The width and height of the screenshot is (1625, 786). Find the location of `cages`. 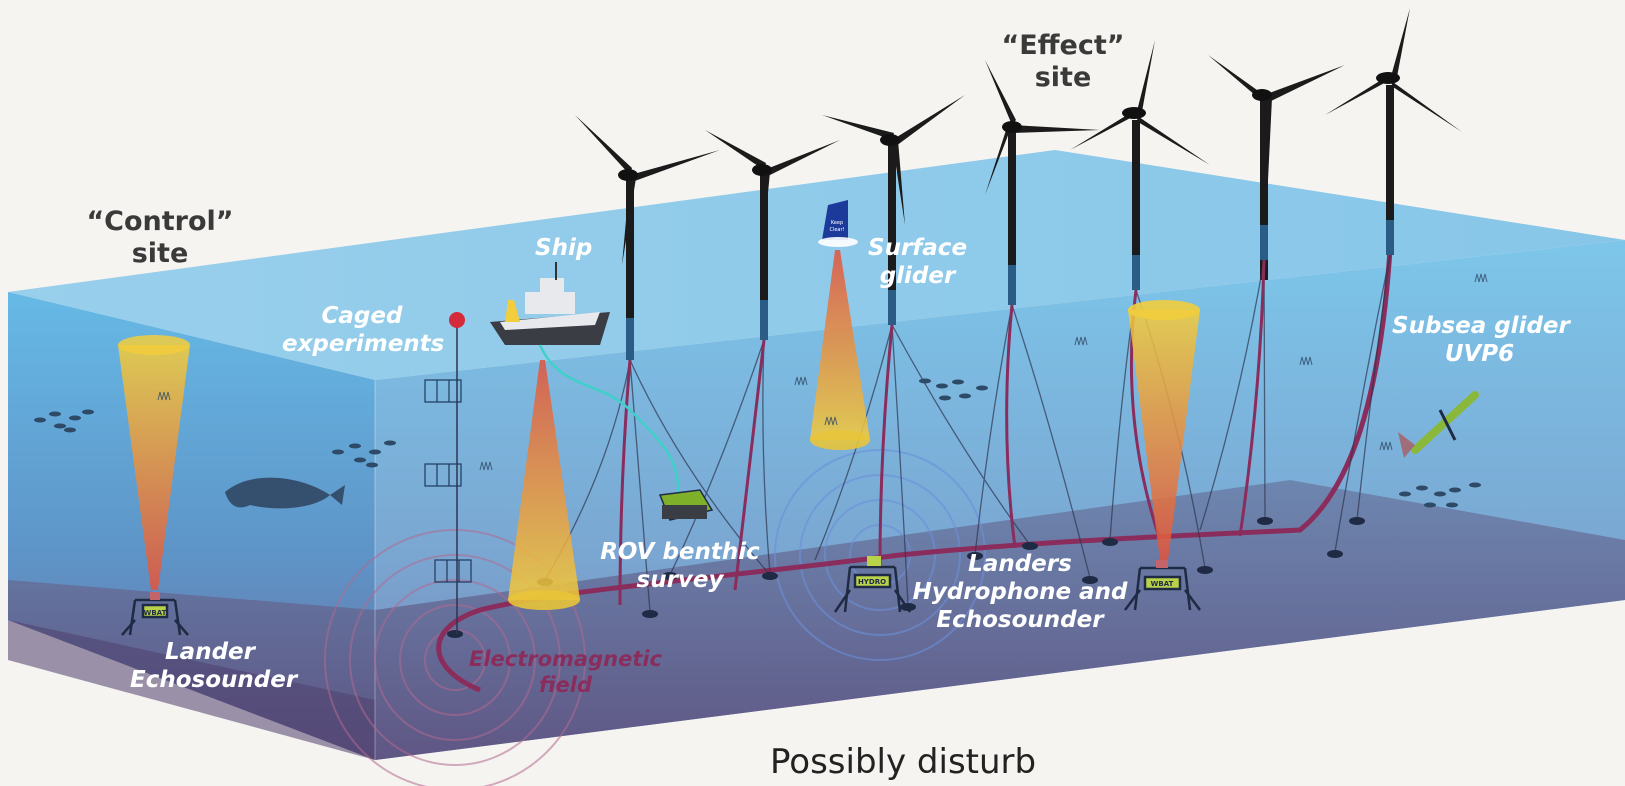

cages is located at coordinates (448, 481).